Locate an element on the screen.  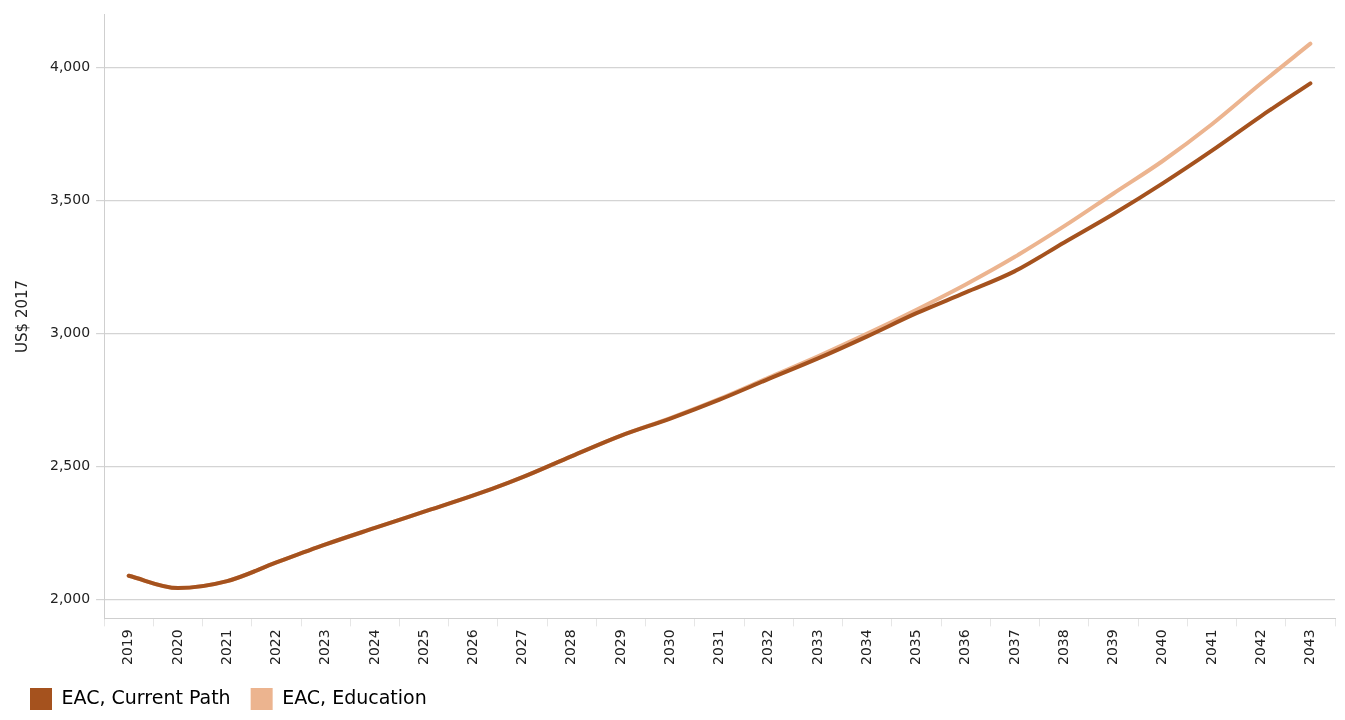
x-tick-label: 2019 is located at coordinates (127, 647).